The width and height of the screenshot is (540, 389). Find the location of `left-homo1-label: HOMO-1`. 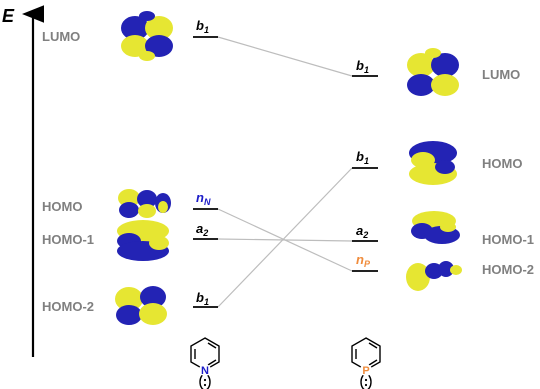

left-homo1-label: HOMO-1 is located at coordinates (68, 239).